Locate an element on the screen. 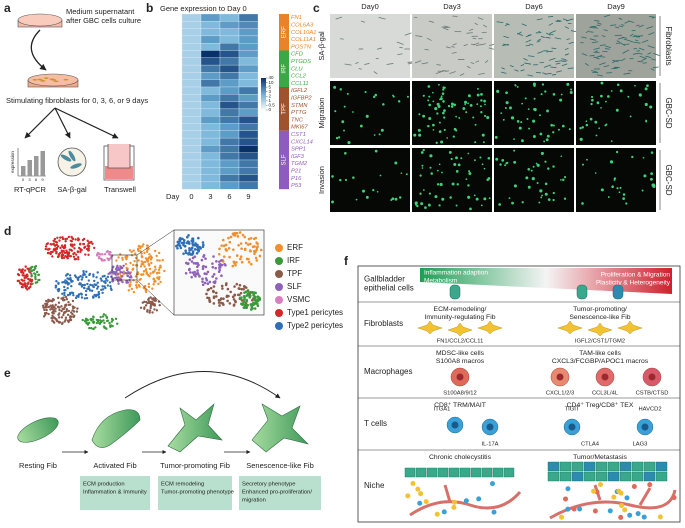 The image size is (685, 528). gene-label: TGM2 is located at coordinates (299, 164).